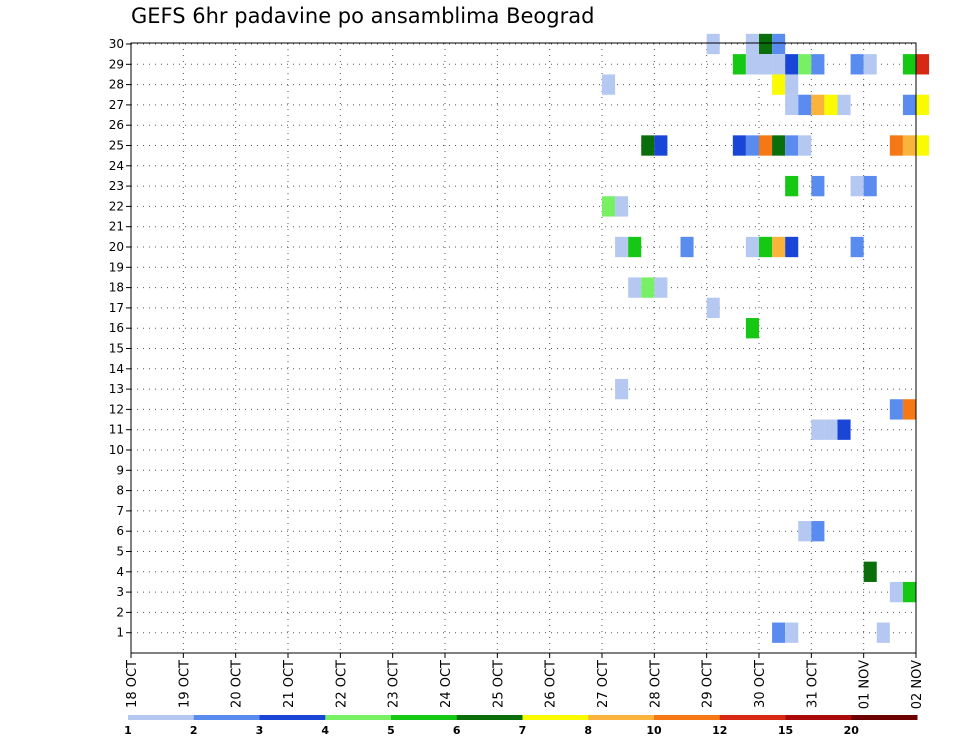 The image size is (960, 742). What do you see at coordinates (655, 684) in the screenshot?
I see `x-tick-label: 28 OCT` at bounding box center [655, 684].